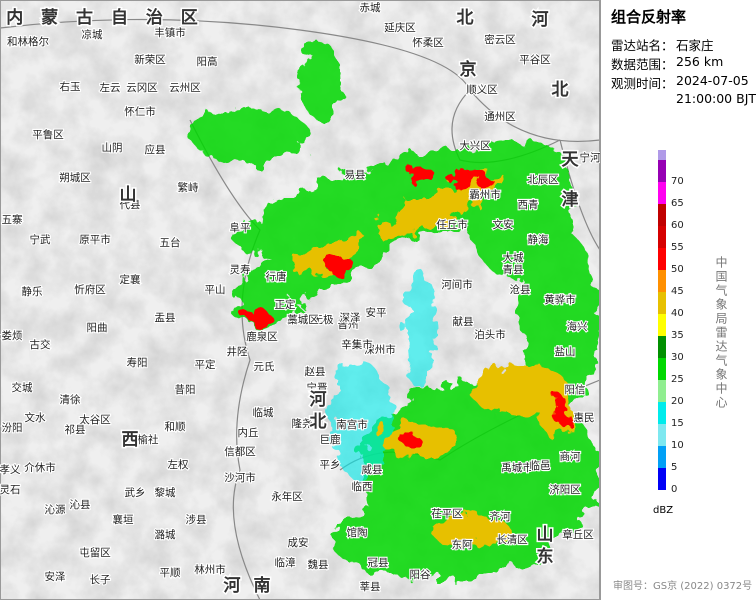  I want to click on place-label: 内丘, so click(248, 432).